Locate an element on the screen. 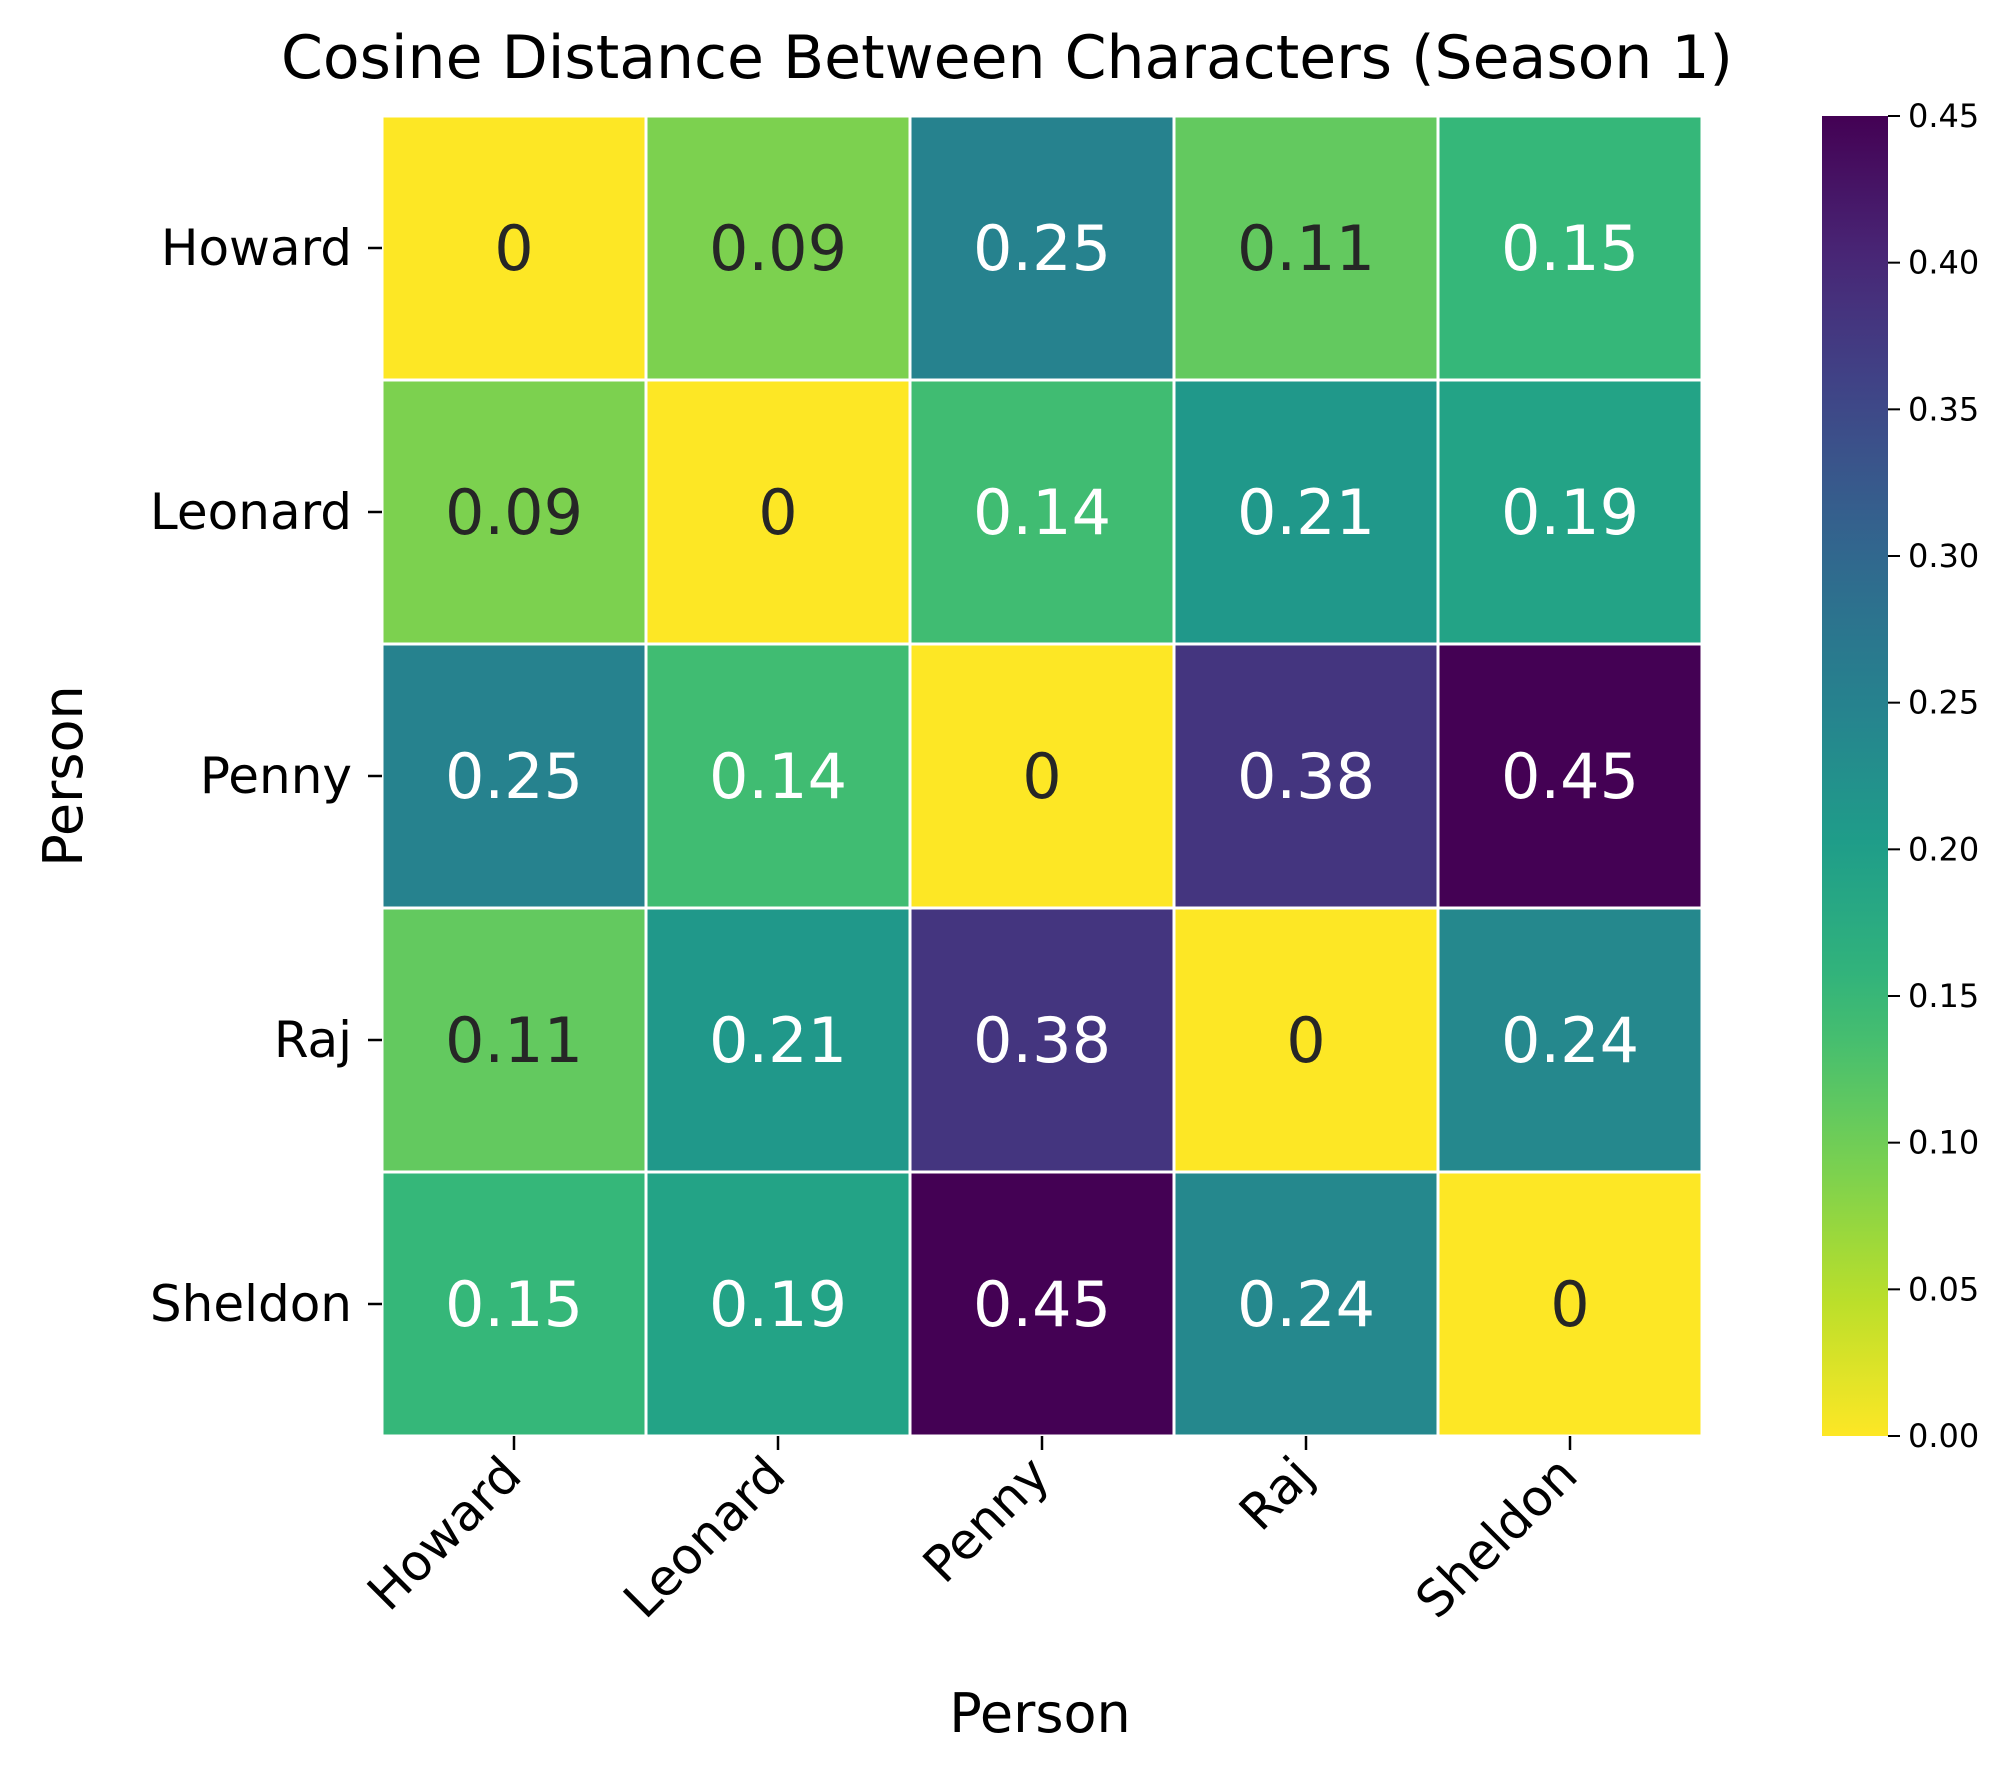 Image resolution: width=2014 pixels, height=1775 pixels. colorbar-tick-label: 0.25 is located at coordinates (1943, 703).